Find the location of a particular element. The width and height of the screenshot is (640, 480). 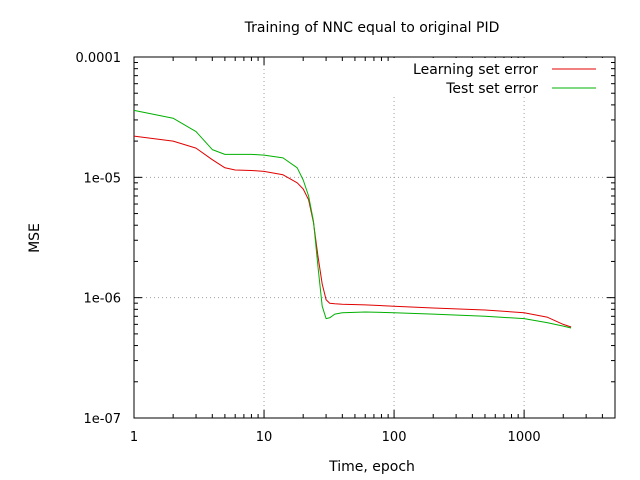

x-tick-label: 100 is located at coordinates (394, 437).